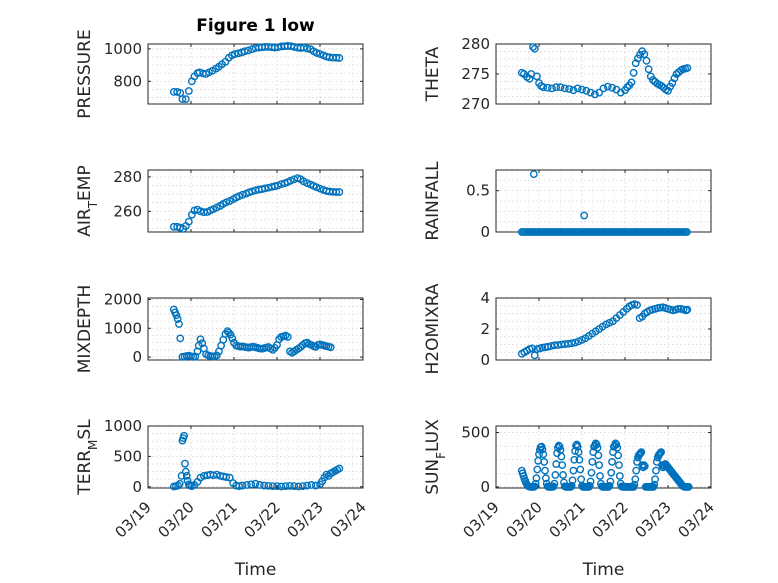  I want to click on x-axis-label: Time, so click(603, 570).